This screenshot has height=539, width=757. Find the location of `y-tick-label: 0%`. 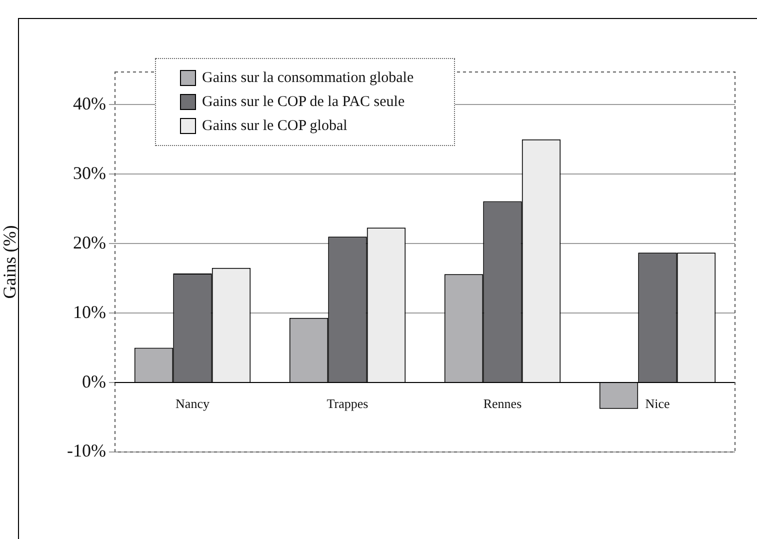

y-tick-label: 0% is located at coordinates (94, 381).